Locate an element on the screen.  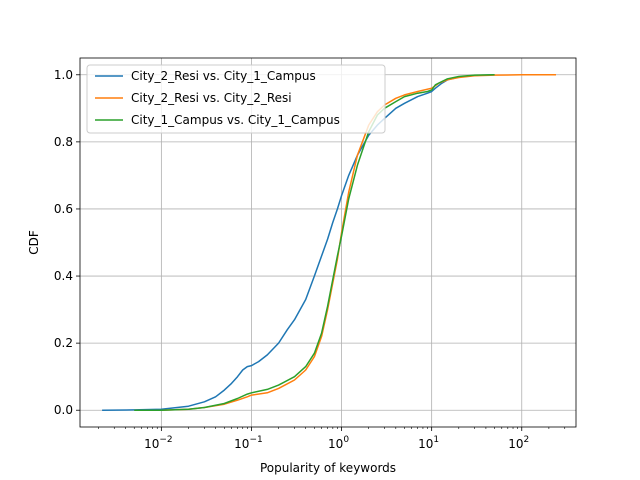
y-tick-label: 1.0 is located at coordinates (63, 75).